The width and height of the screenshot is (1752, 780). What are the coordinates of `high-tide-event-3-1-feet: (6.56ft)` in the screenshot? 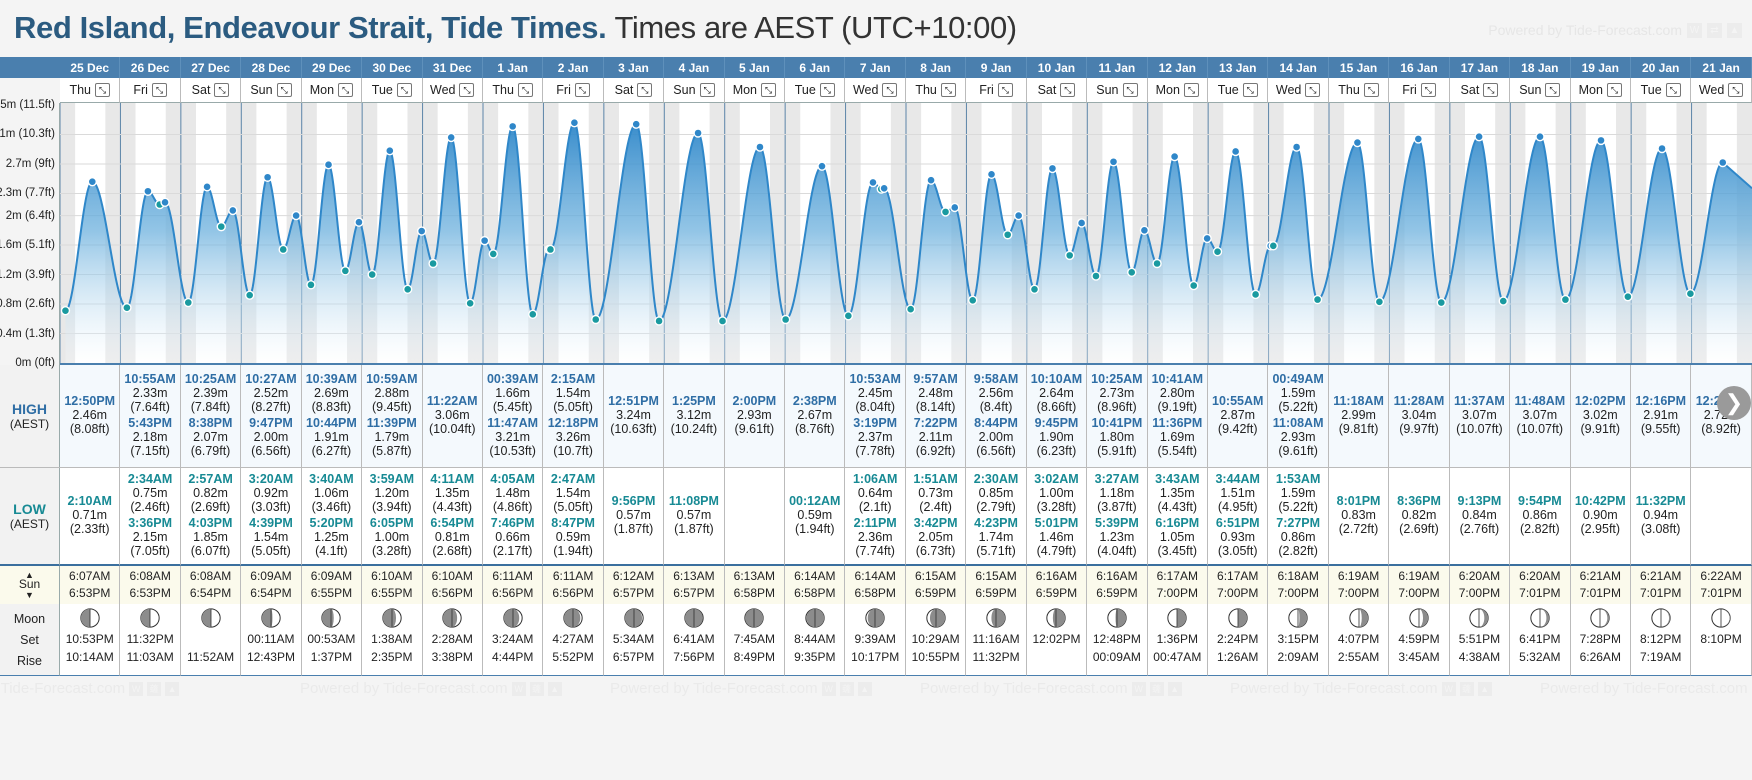 It's located at (271, 451).